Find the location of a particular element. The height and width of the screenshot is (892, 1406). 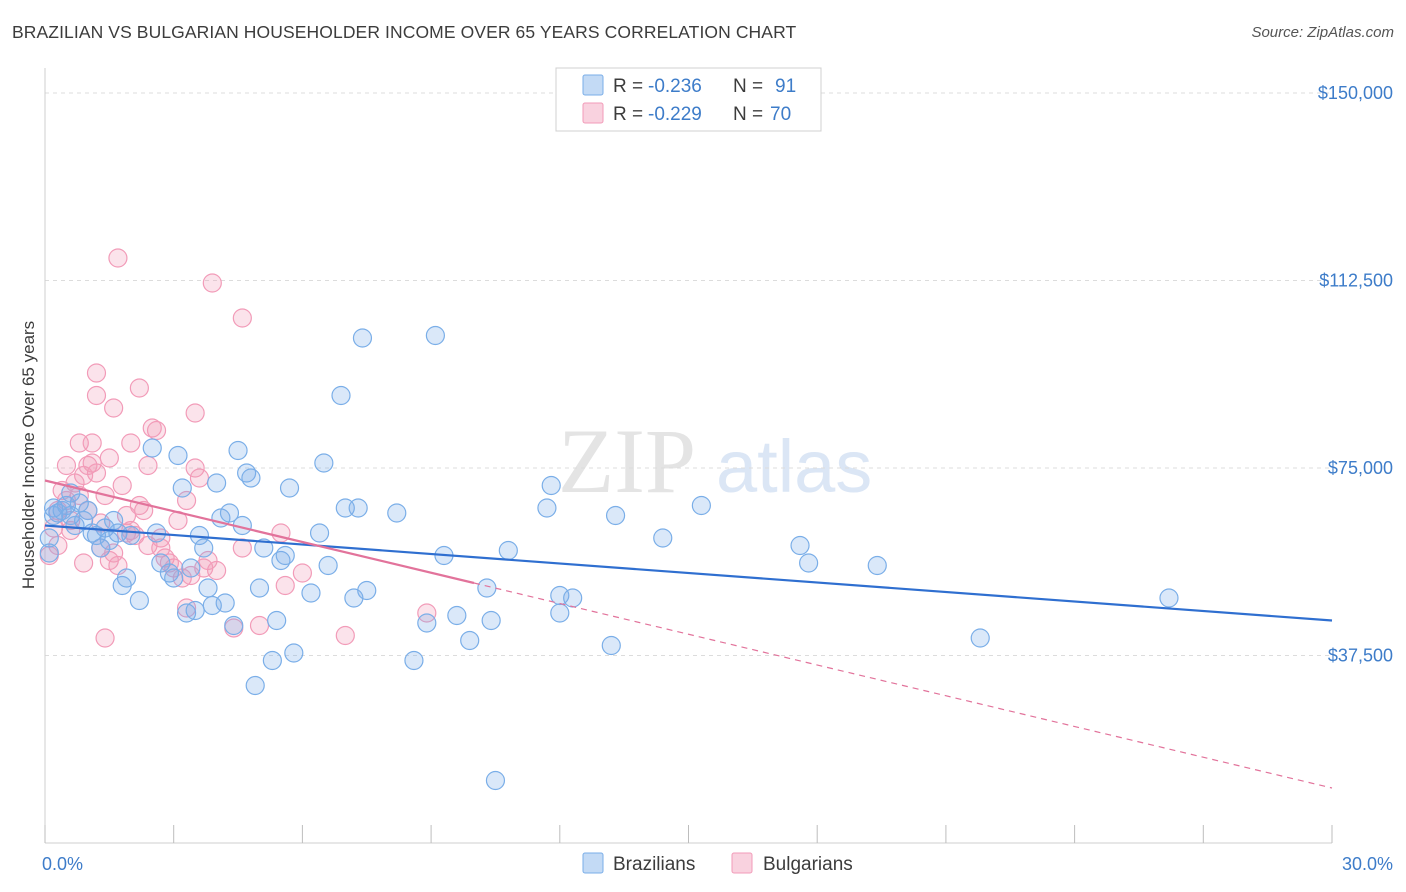

legend-r-value-bulgarians: -0.229 is located at coordinates (675, 114).